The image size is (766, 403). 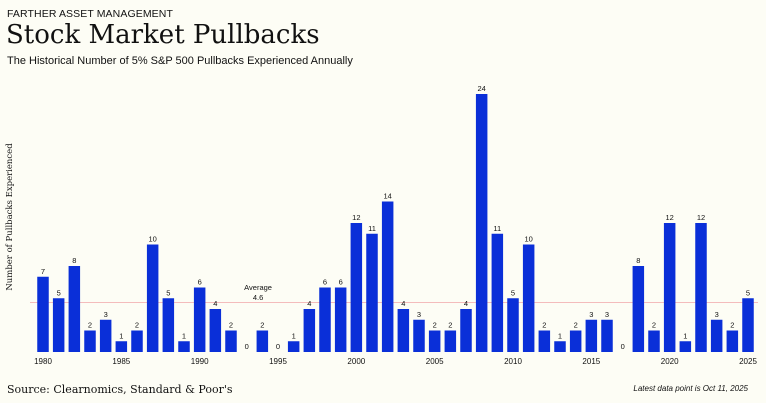 What do you see at coordinates (356, 361) in the screenshot?
I see `x-tick-label: 2000` at bounding box center [356, 361].